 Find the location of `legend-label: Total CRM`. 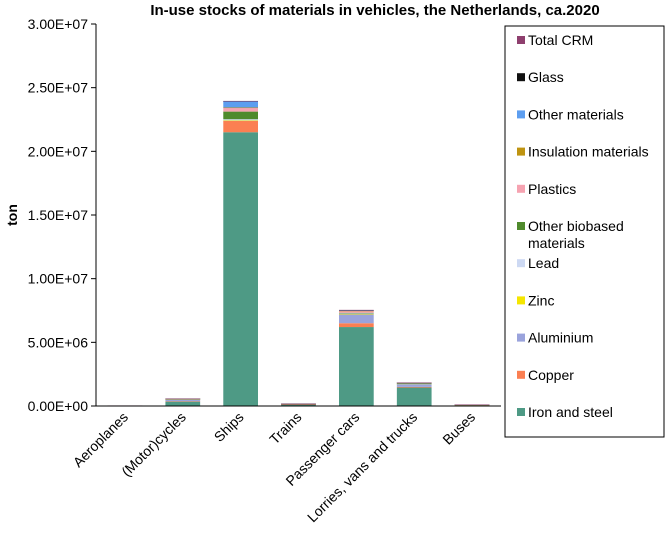

legend-label: Total CRM is located at coordinates (560, 40).